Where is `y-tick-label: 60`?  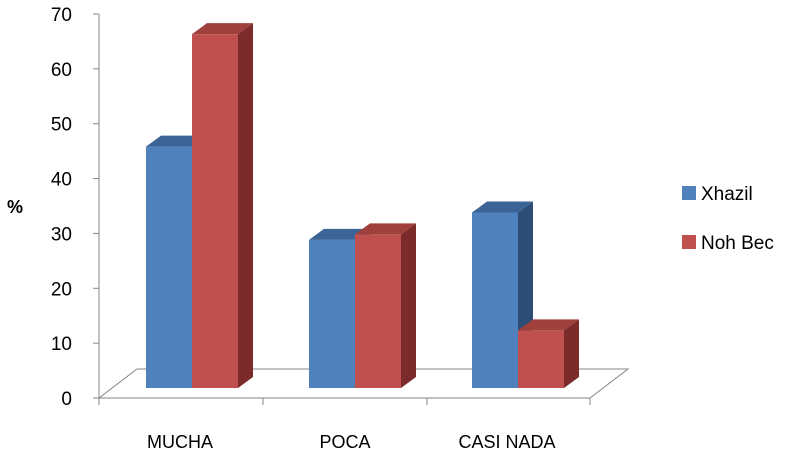
y-tick-label: 60 is located at coordinates (61, 70).